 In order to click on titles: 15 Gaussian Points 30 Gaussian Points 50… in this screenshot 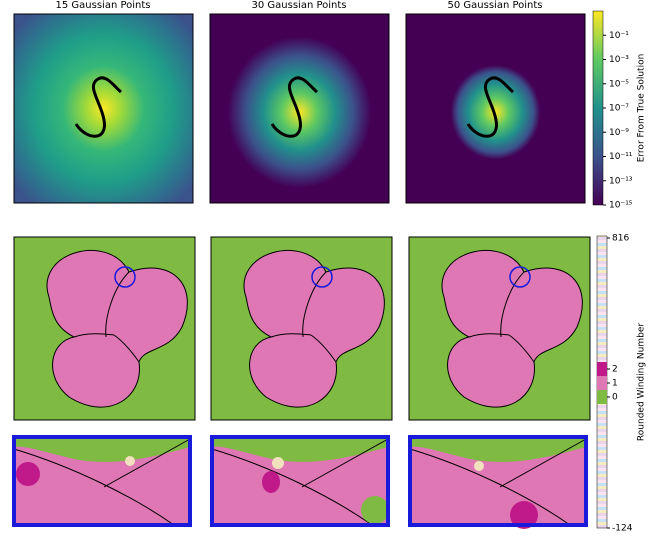, I will do `click(299, 5)`.